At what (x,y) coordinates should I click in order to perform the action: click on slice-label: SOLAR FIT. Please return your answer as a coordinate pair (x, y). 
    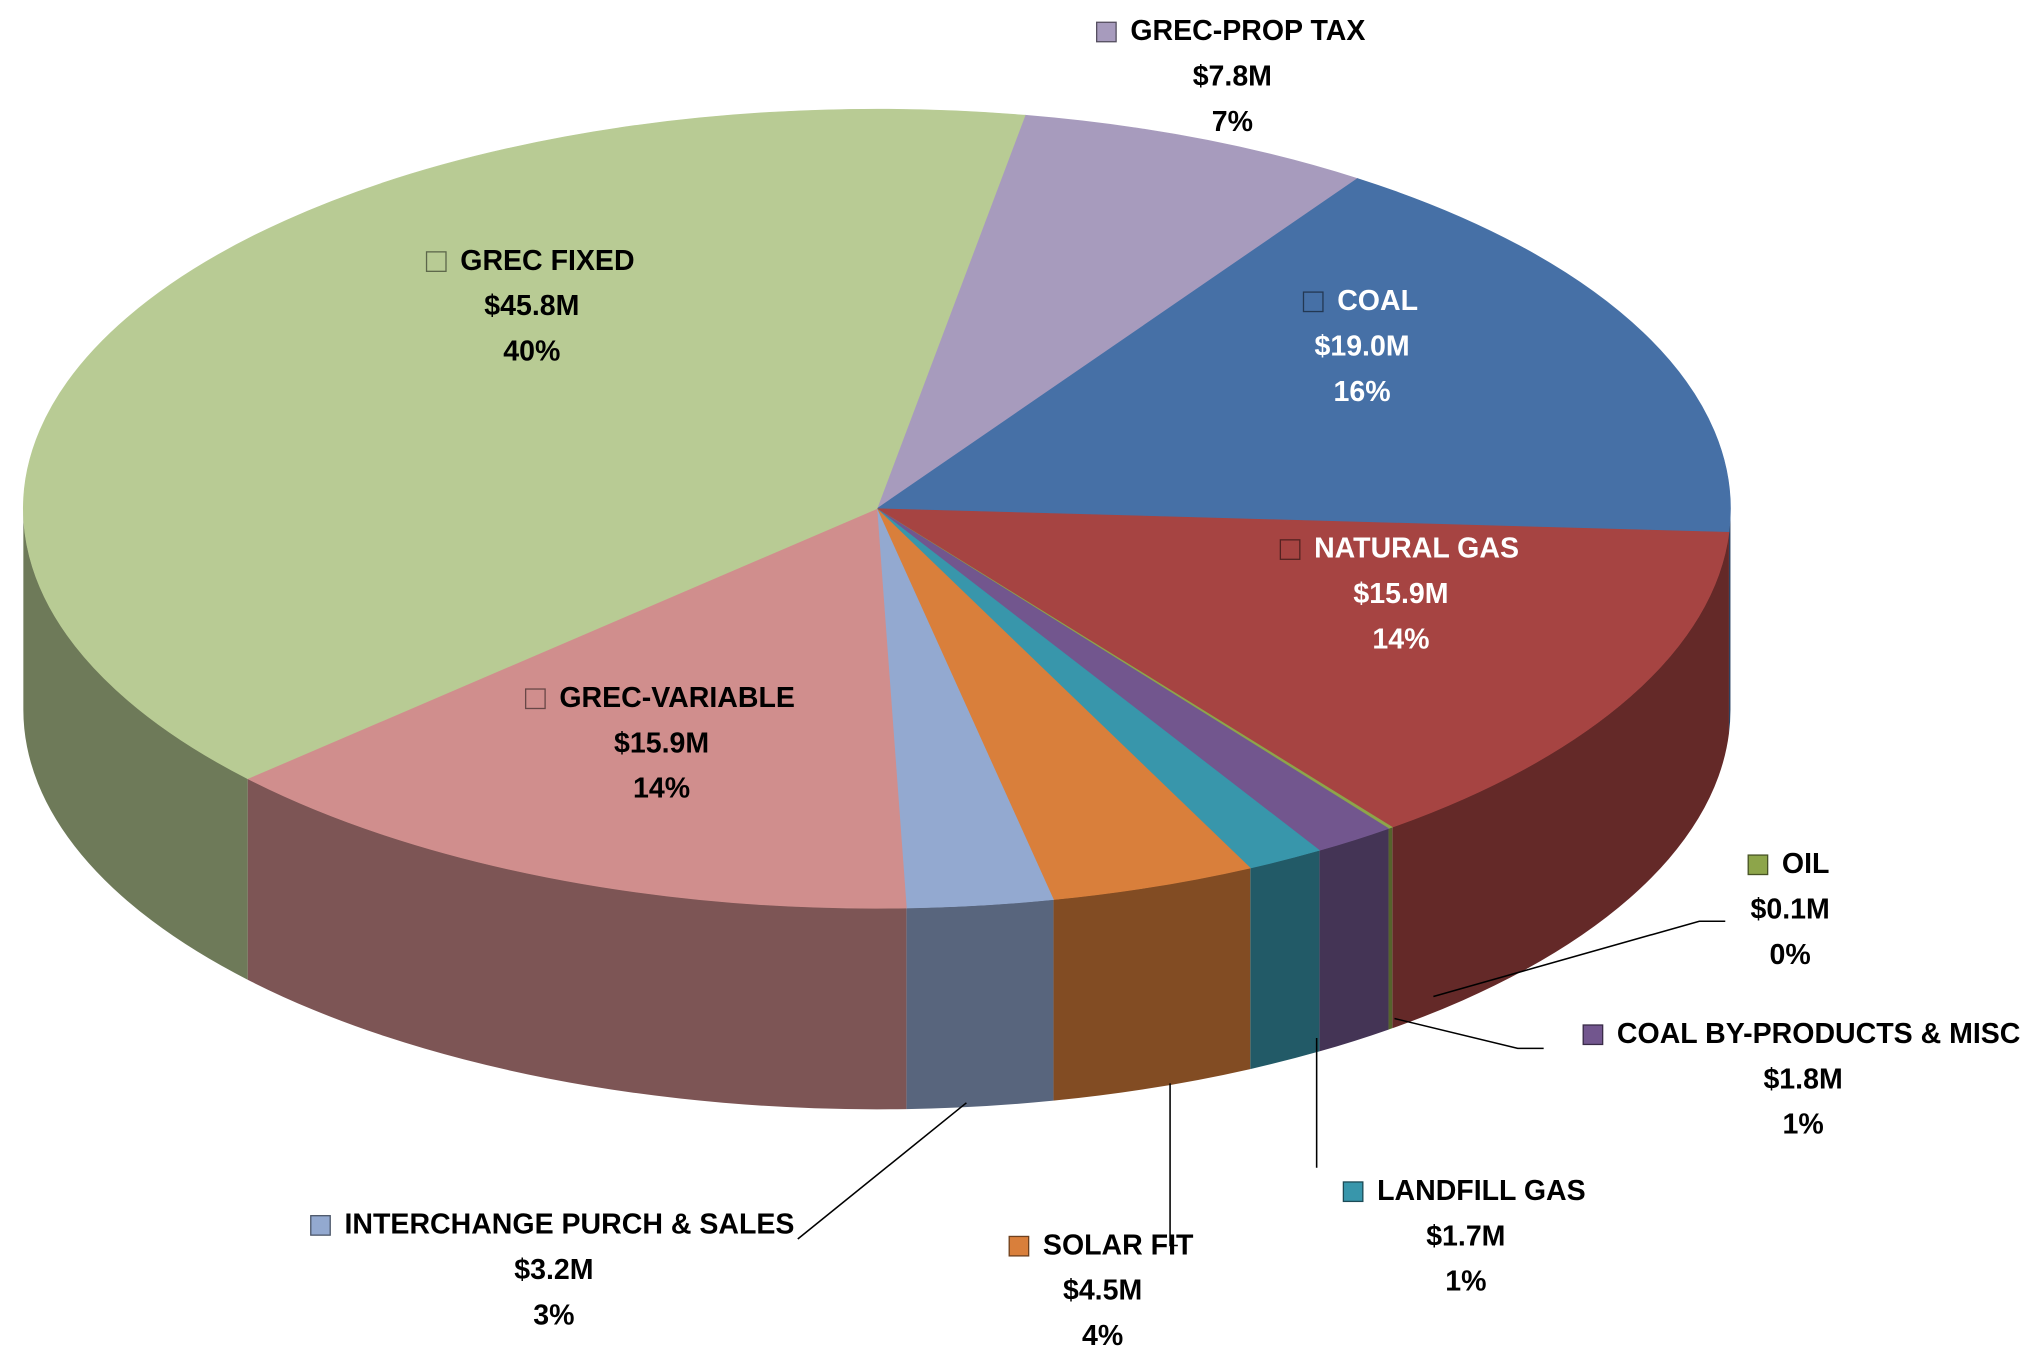
    Looking at the image, I should click on (1118, 1245).